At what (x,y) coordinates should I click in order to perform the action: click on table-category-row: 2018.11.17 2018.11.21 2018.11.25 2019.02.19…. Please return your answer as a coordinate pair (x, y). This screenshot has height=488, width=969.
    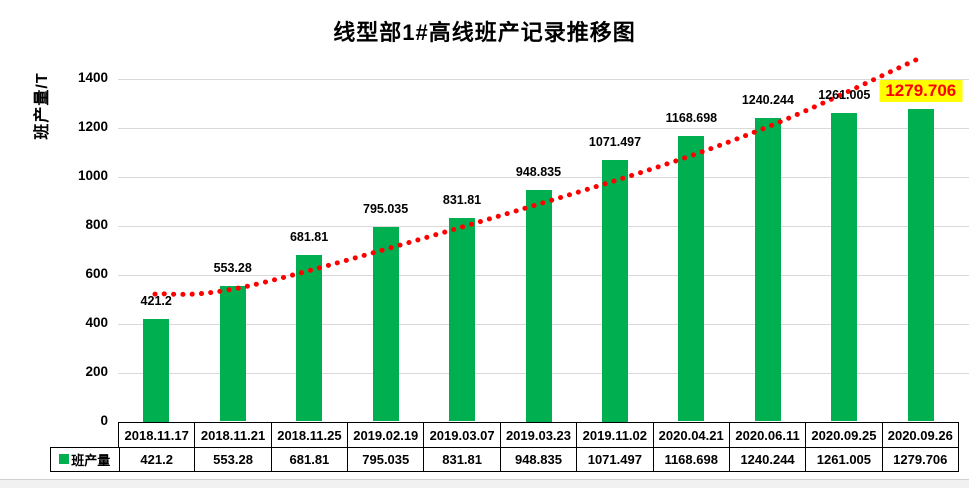
    Looking at the image, I should click on (538, 435).